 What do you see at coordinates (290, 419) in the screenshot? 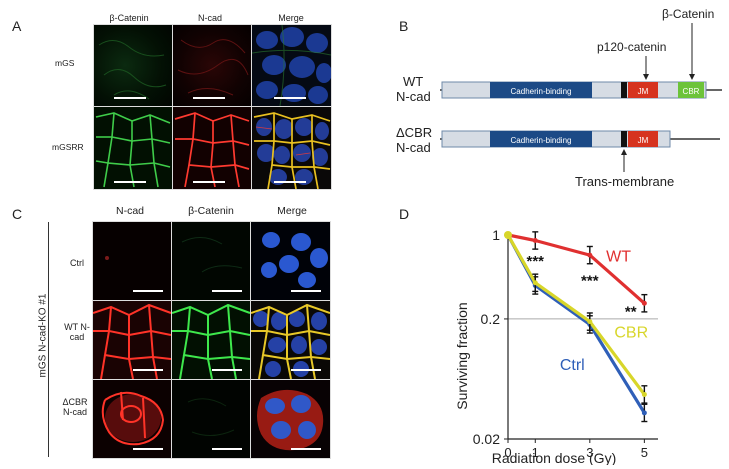
I see `micrograph-c-dcbr-merge` at bounding box center [290, 419].